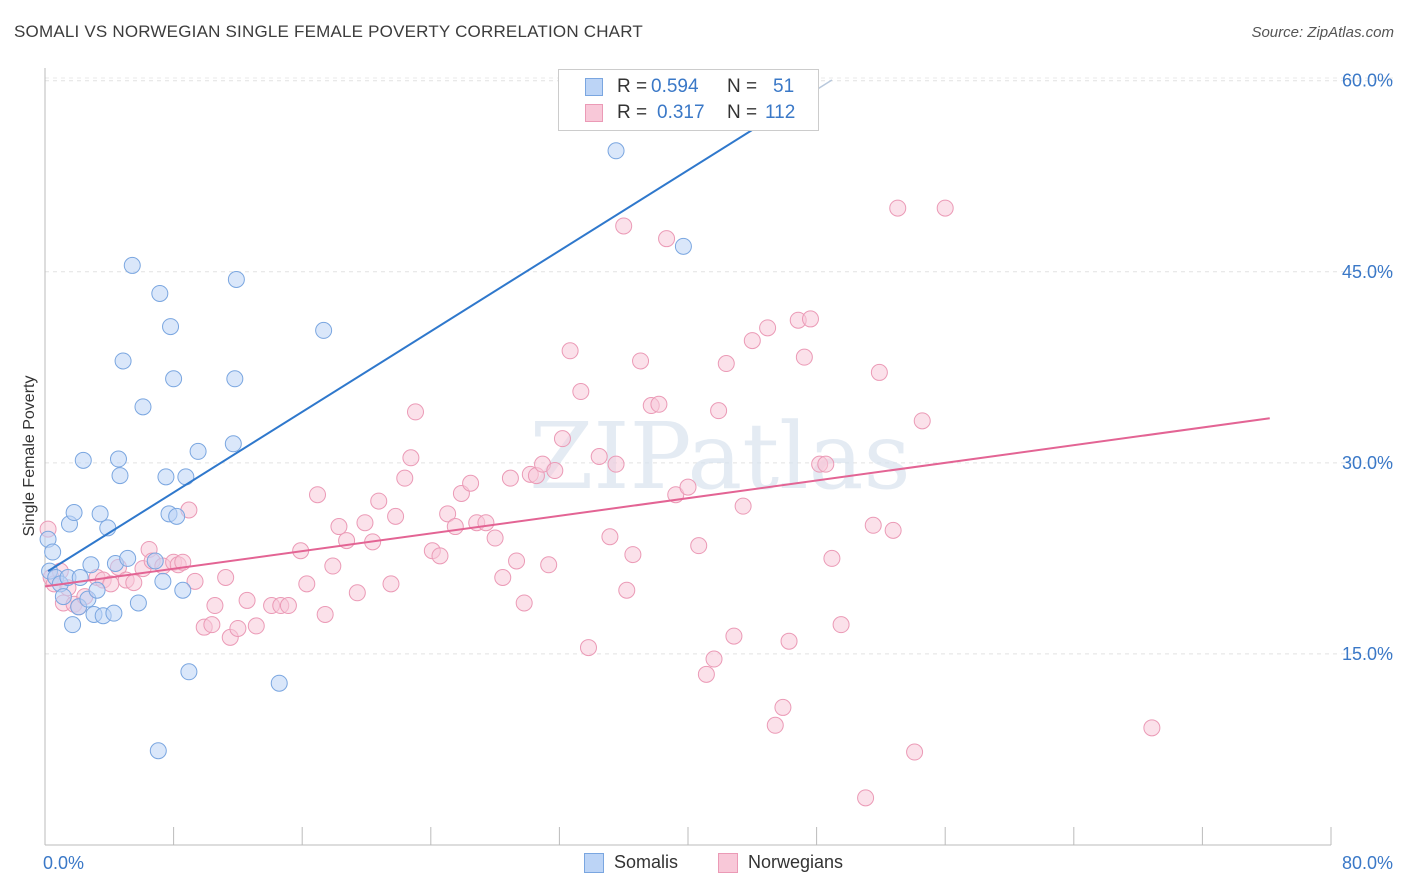 This screenshot has height=892, width=1406. Describe the element at coordinates (1367, 367) in the screenshot. I see `y-axis-tick-labels: 15.0% 30.0% 45.0% 60.0%` at that location.